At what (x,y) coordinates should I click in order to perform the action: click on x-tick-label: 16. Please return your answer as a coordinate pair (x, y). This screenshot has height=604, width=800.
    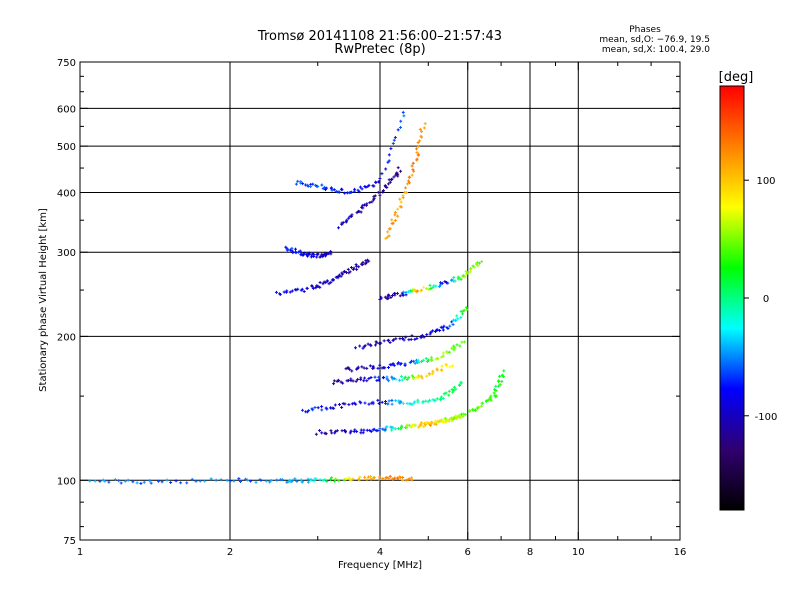
    Looking at the image, I should click on (680, 552).